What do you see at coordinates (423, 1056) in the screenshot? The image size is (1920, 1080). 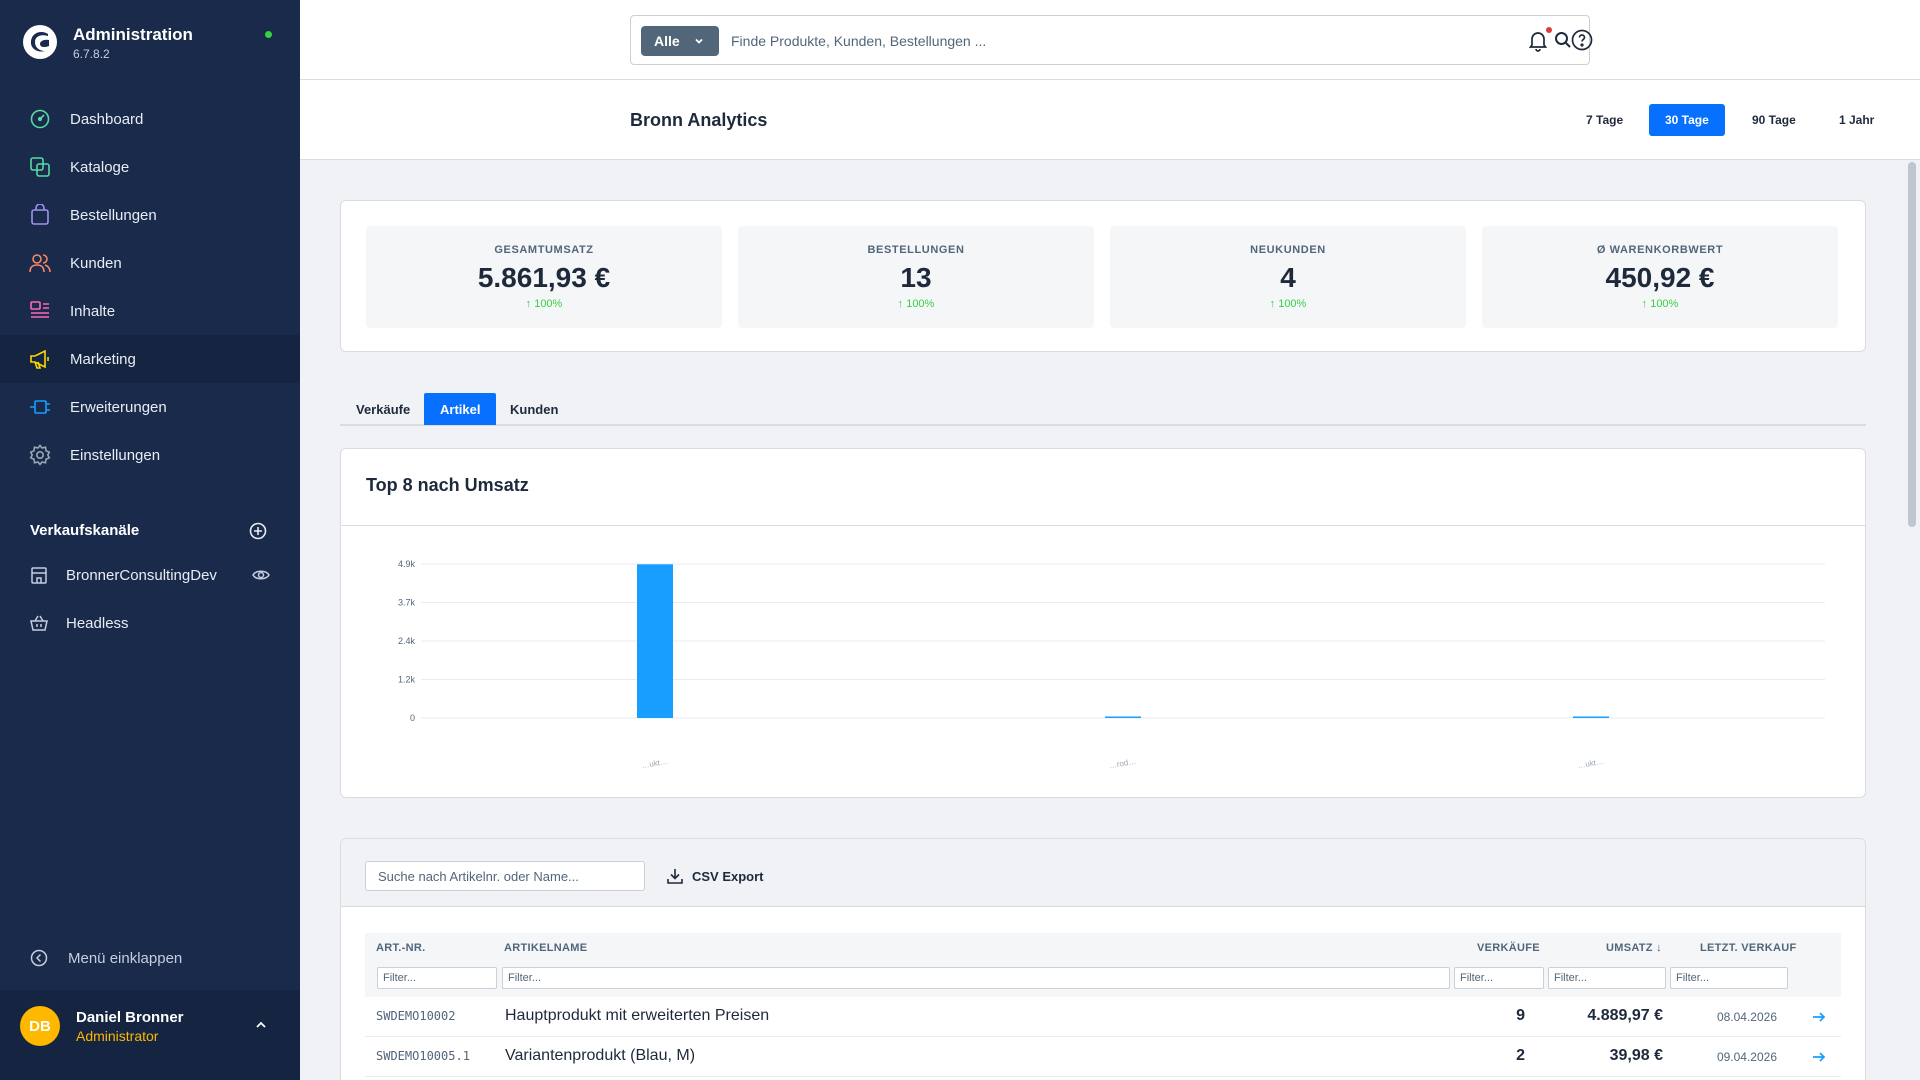 I see `cell-sku: SWDEMO10005.1` at bounding box center [423, 1056].